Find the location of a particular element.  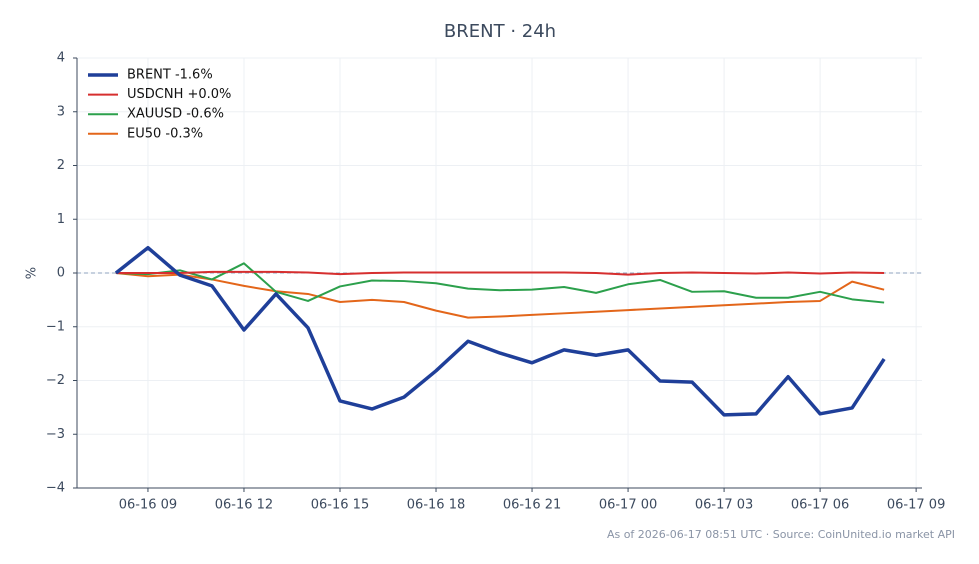

x-tick-label: 06-16 15 is located at coordinates (340, 505).